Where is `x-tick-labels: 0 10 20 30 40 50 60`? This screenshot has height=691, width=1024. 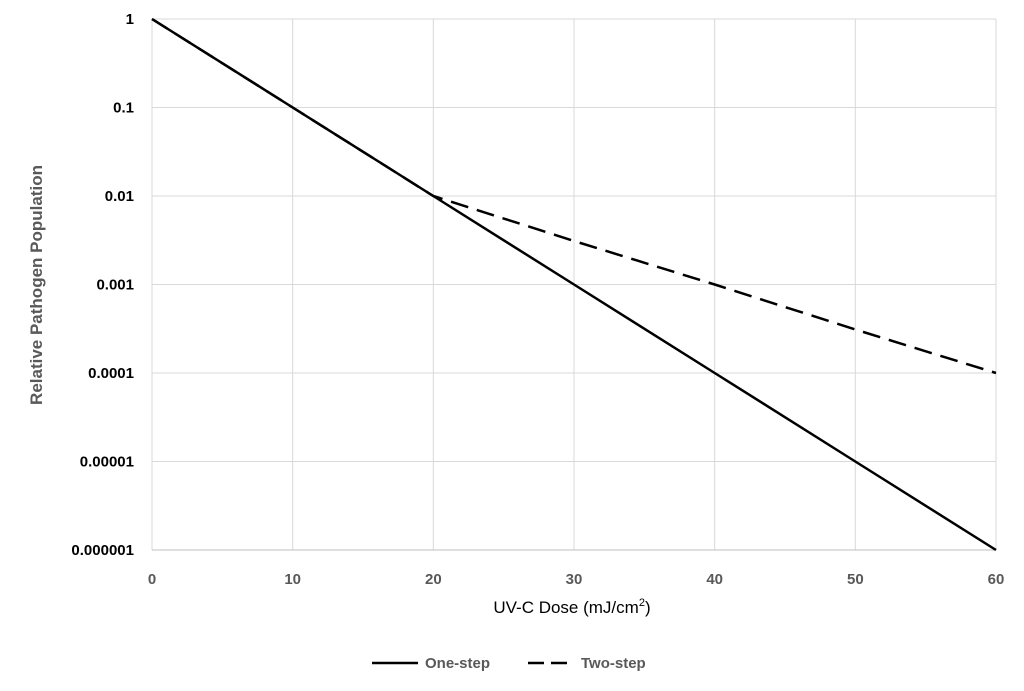 x-tick-labels: 0 10 20 30 40 50 60 is located at coordinates (576, 579).